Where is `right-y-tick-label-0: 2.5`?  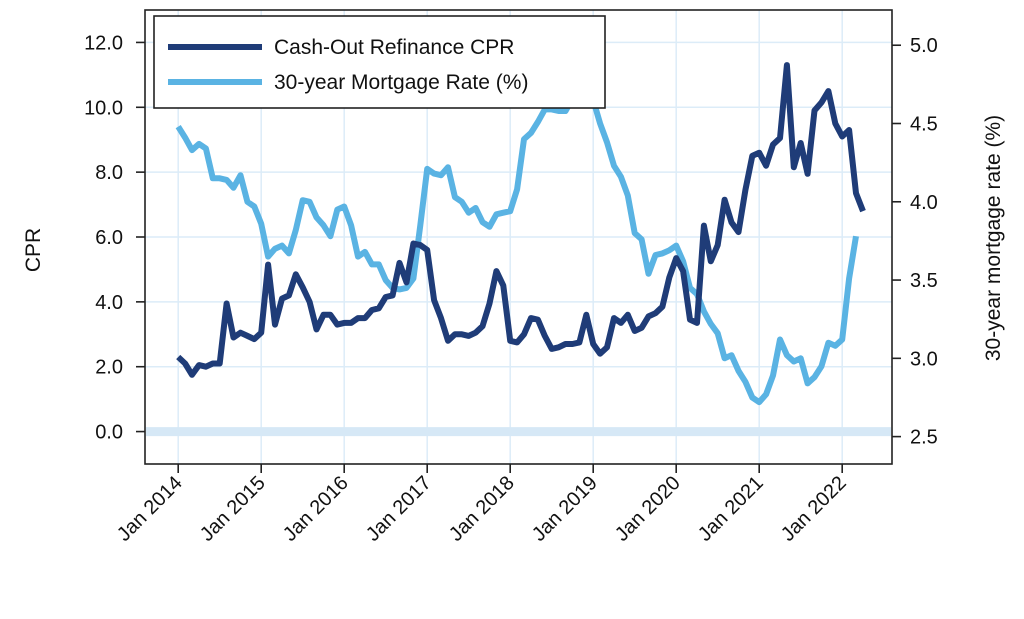
right-y-tick-label-0: 2.5 is located at coordinates (924, 438).